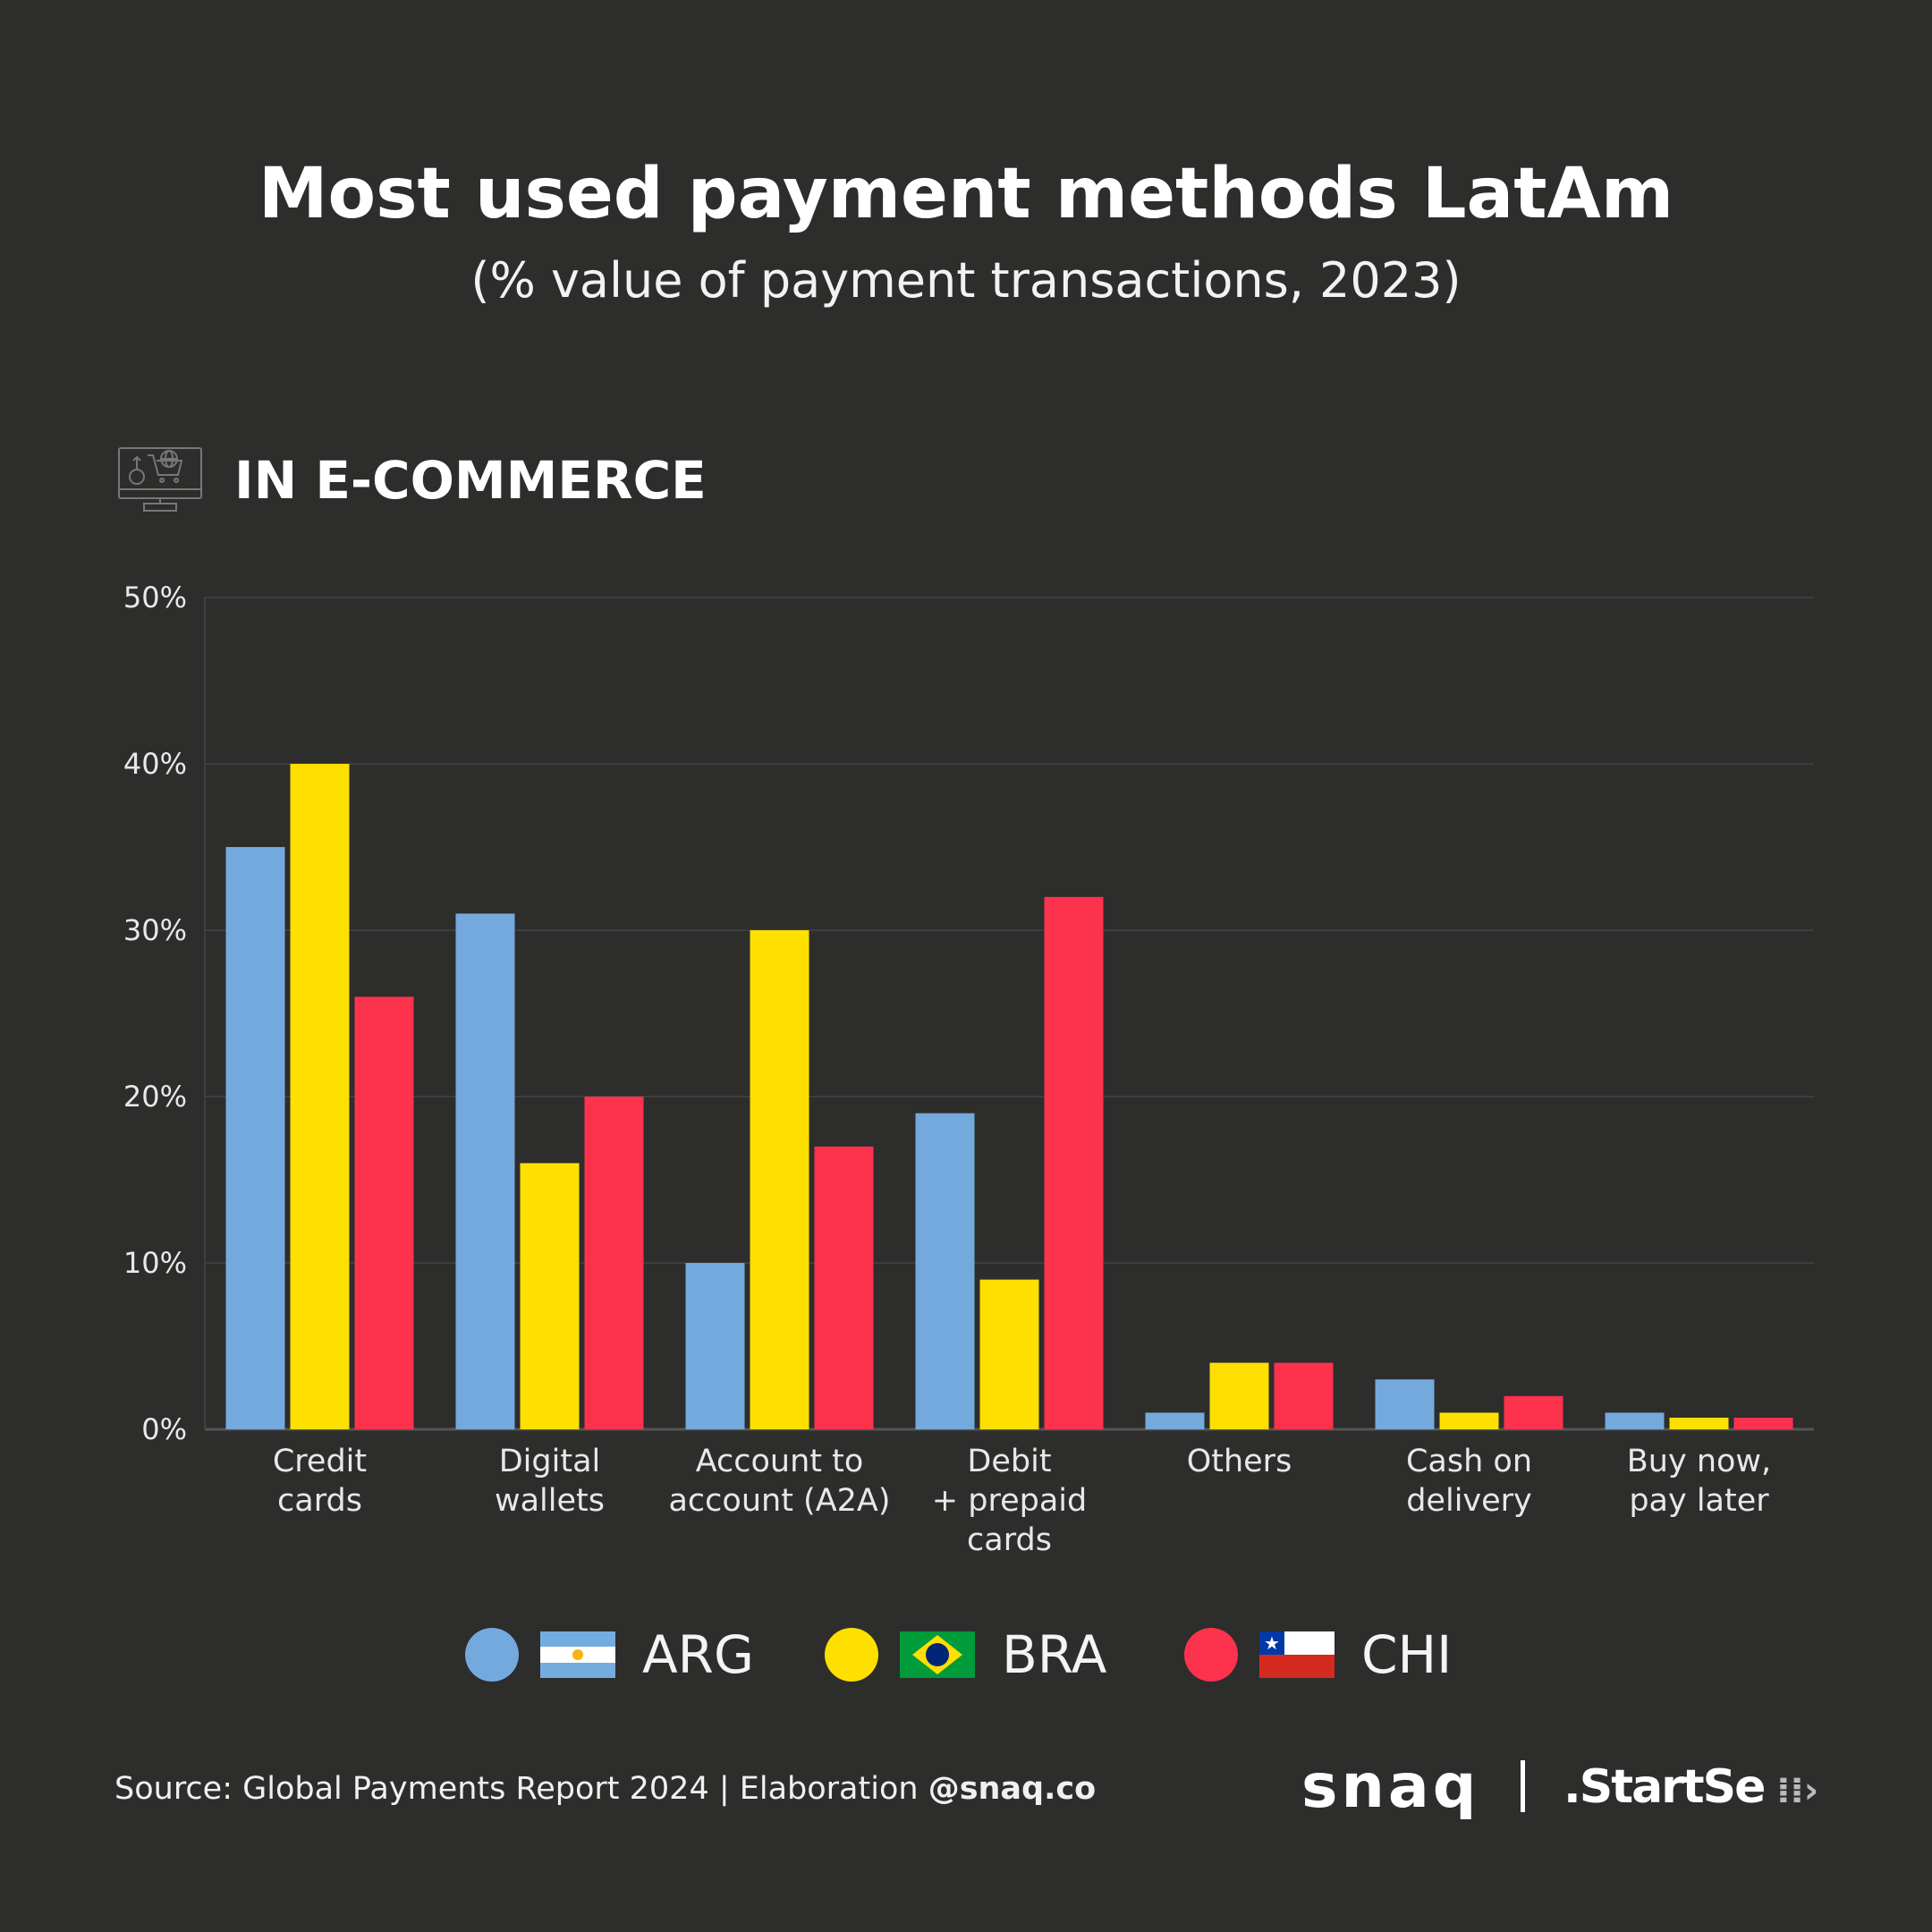 The image size is (1932, 1932). What do you see at coordinates (1239, 1461) in the screenshot?
I see `x-tick-label: Others` at bounding box center [1239, 1461].